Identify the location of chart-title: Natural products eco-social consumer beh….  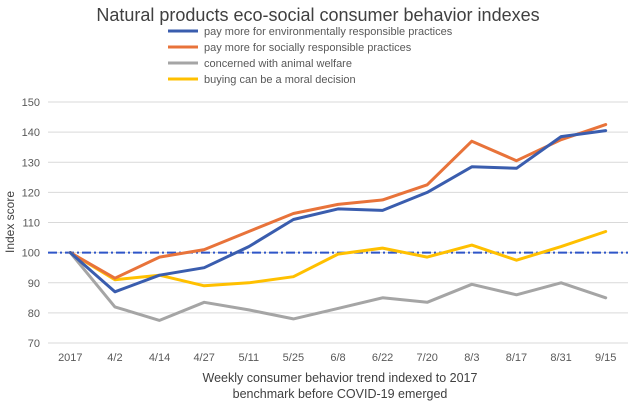
(317, 15).